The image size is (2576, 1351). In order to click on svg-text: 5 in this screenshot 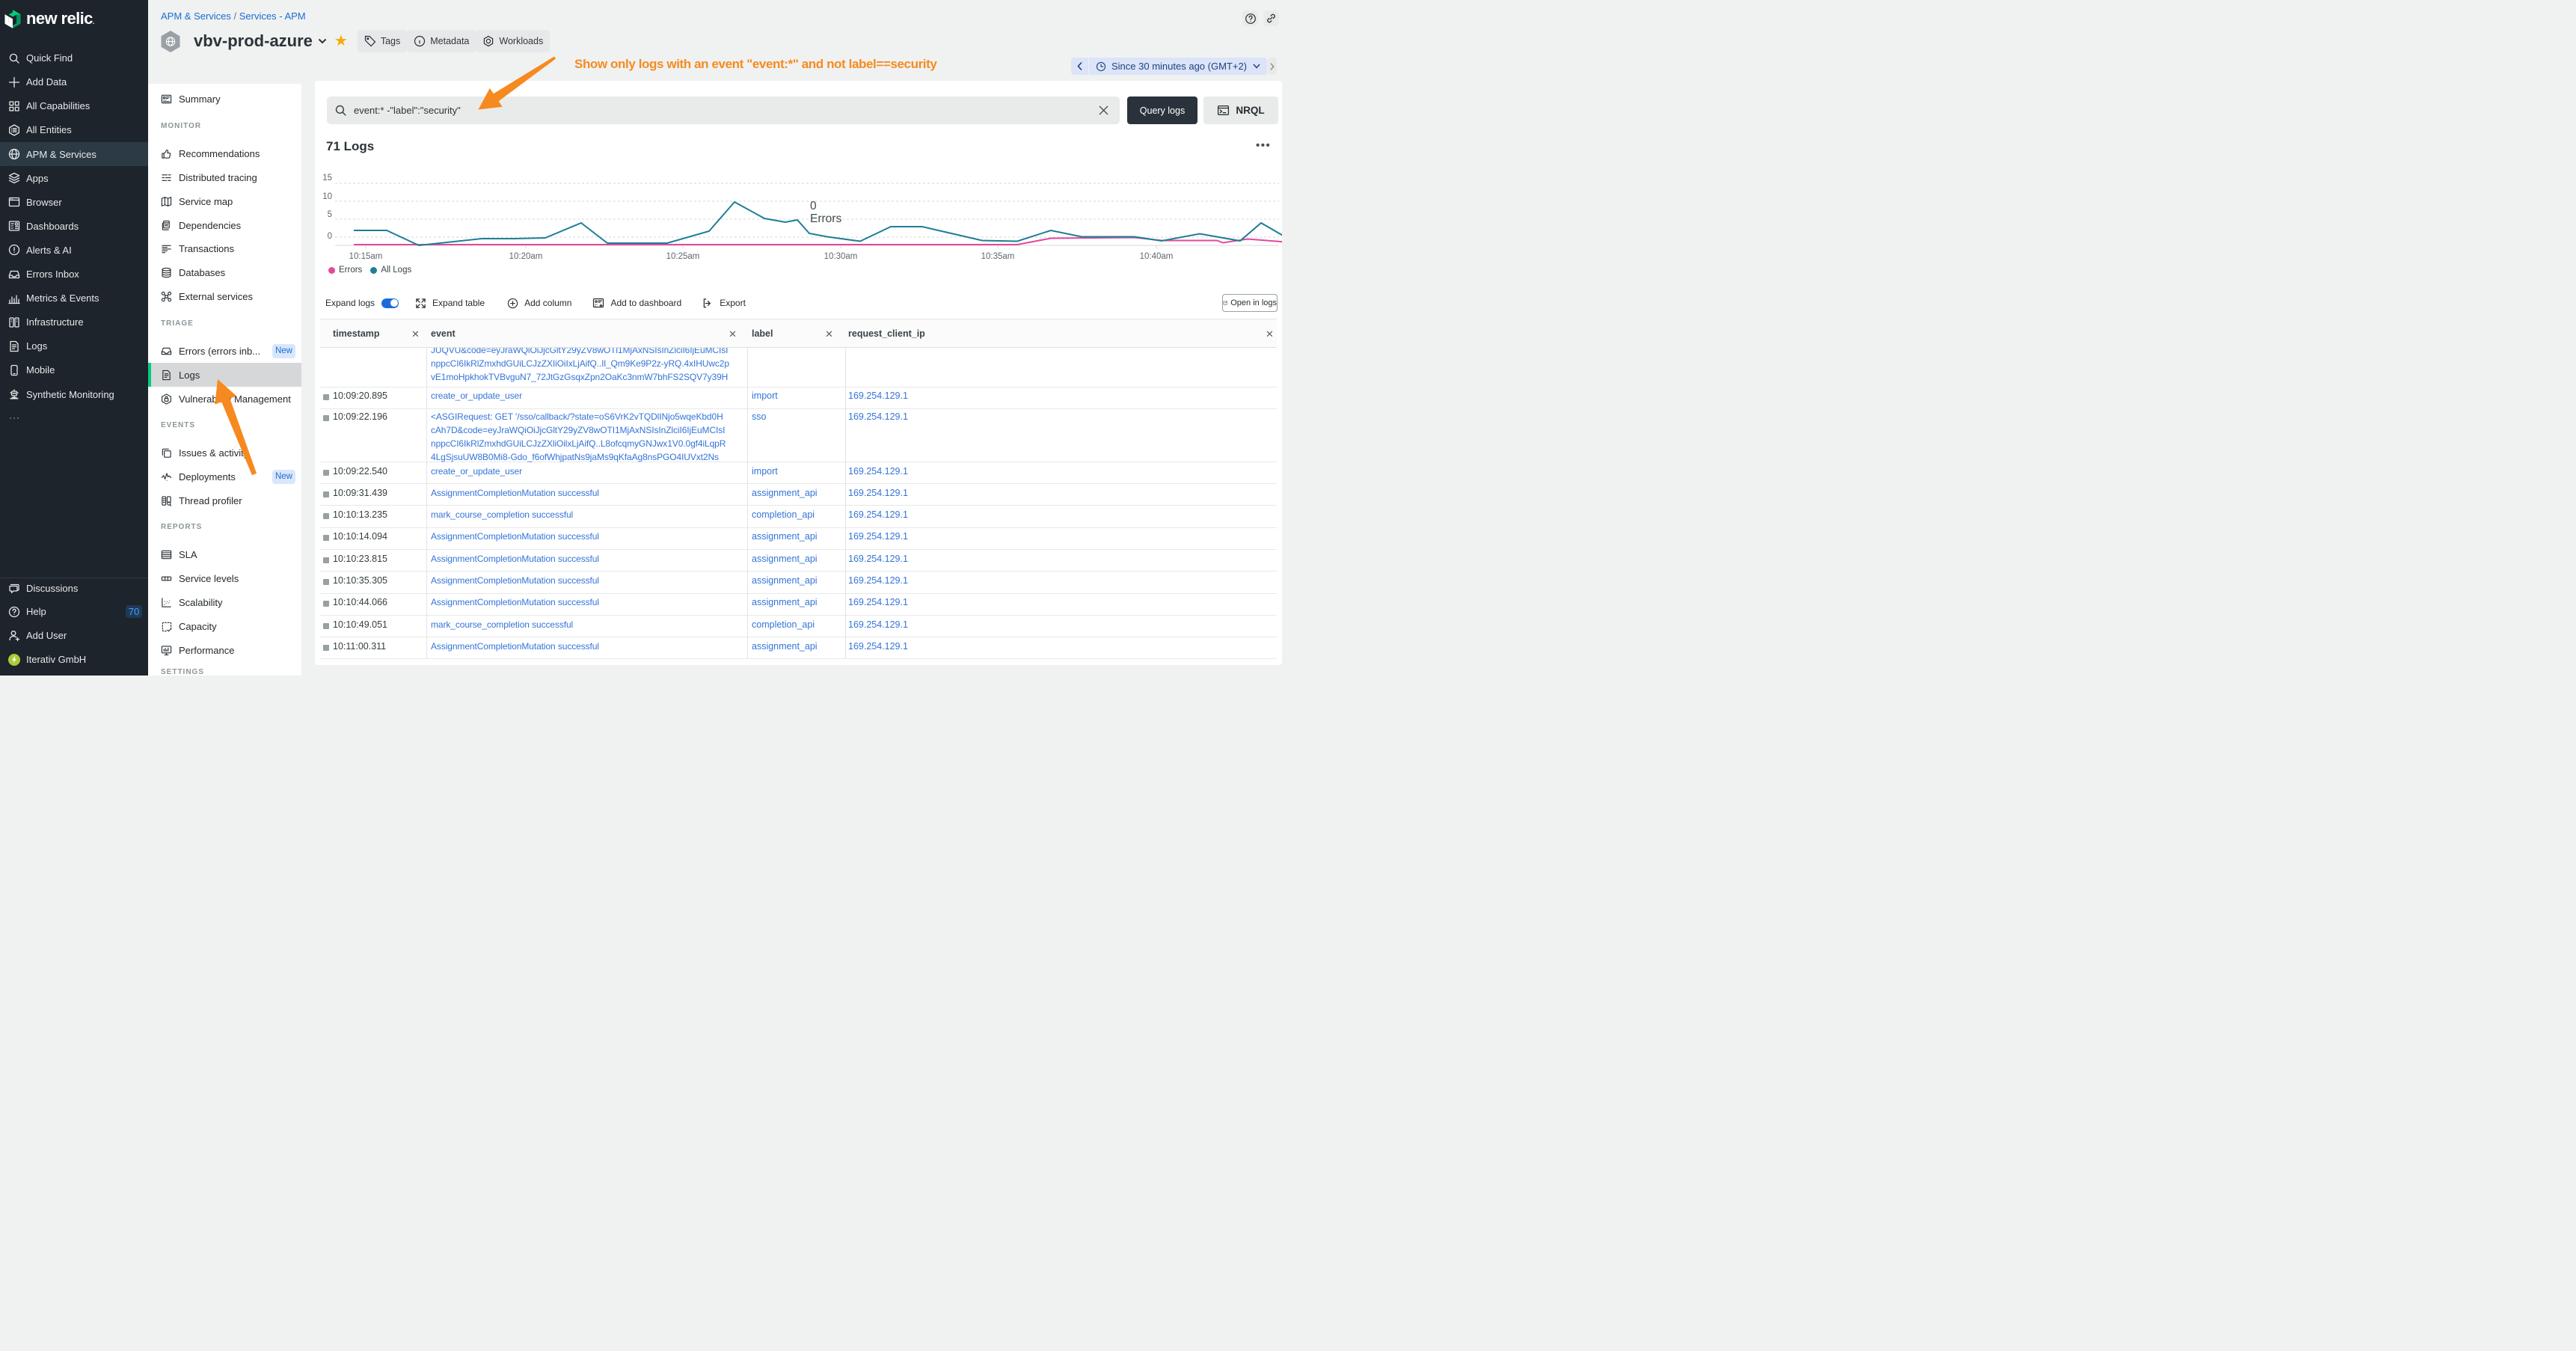, I will do `click(330, 214)`.